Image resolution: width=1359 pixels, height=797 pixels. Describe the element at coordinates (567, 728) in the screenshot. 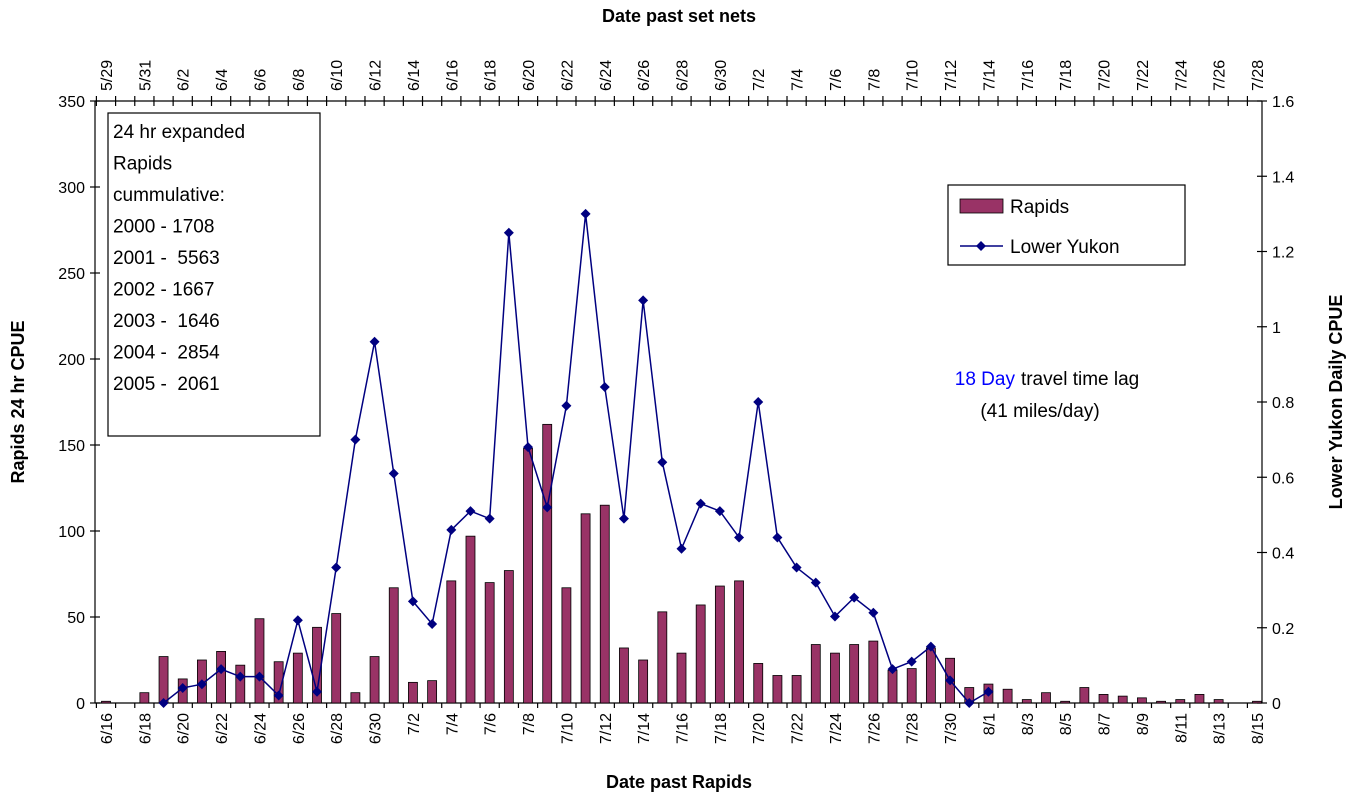

I see `x-tick-label: 7/10` at that location.